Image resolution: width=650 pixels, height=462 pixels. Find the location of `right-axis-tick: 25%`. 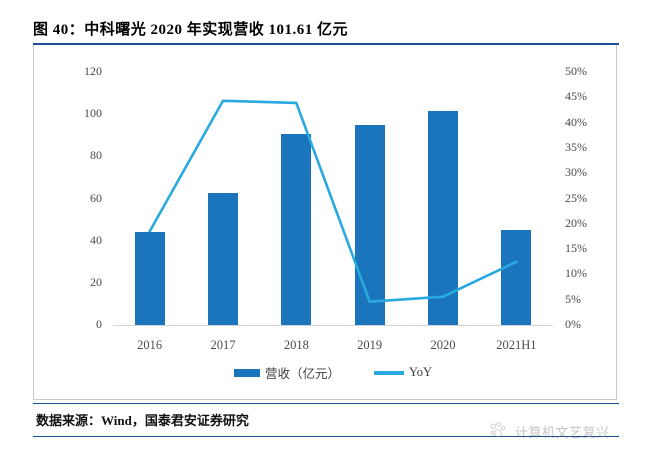

right-axis-tick: 25% is located at coordinates (576, 197).